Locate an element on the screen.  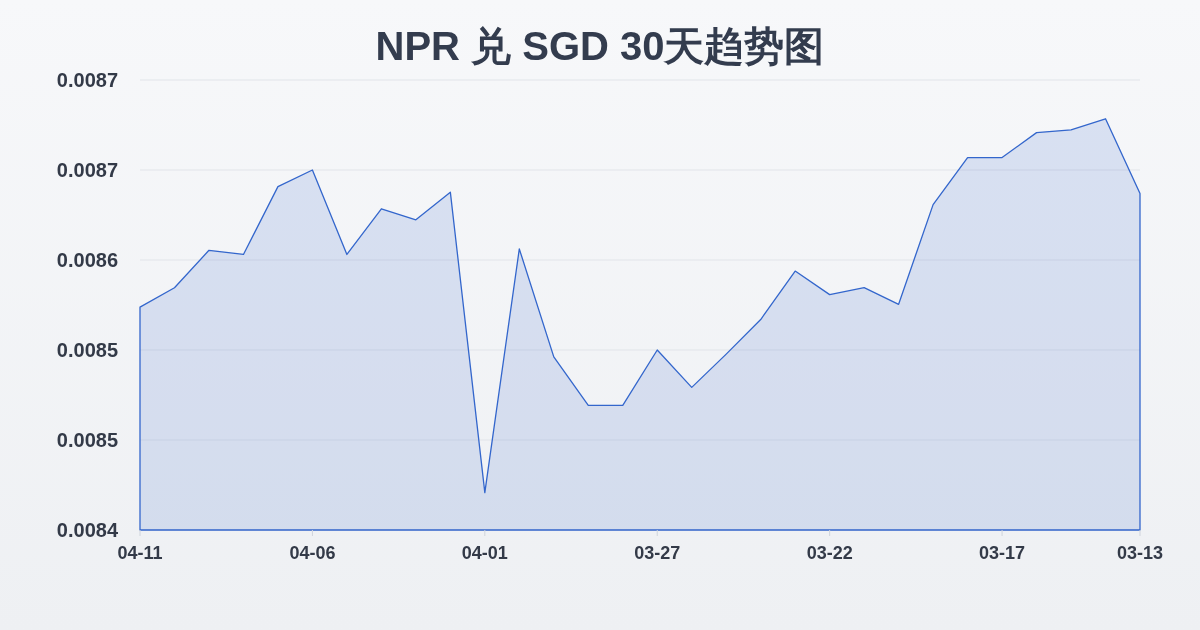
x-tick-label: 03-13 is located at coordinates (1140, 553).